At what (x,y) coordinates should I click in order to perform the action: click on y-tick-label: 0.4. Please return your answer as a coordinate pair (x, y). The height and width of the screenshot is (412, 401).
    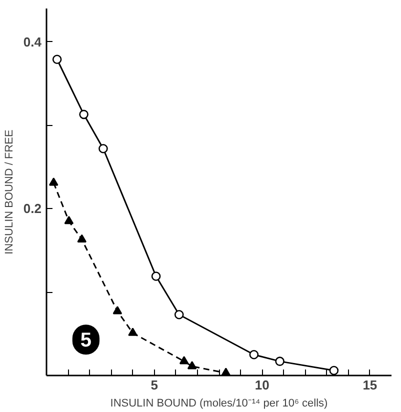
    Looking at the image, I should click on (32, 42).